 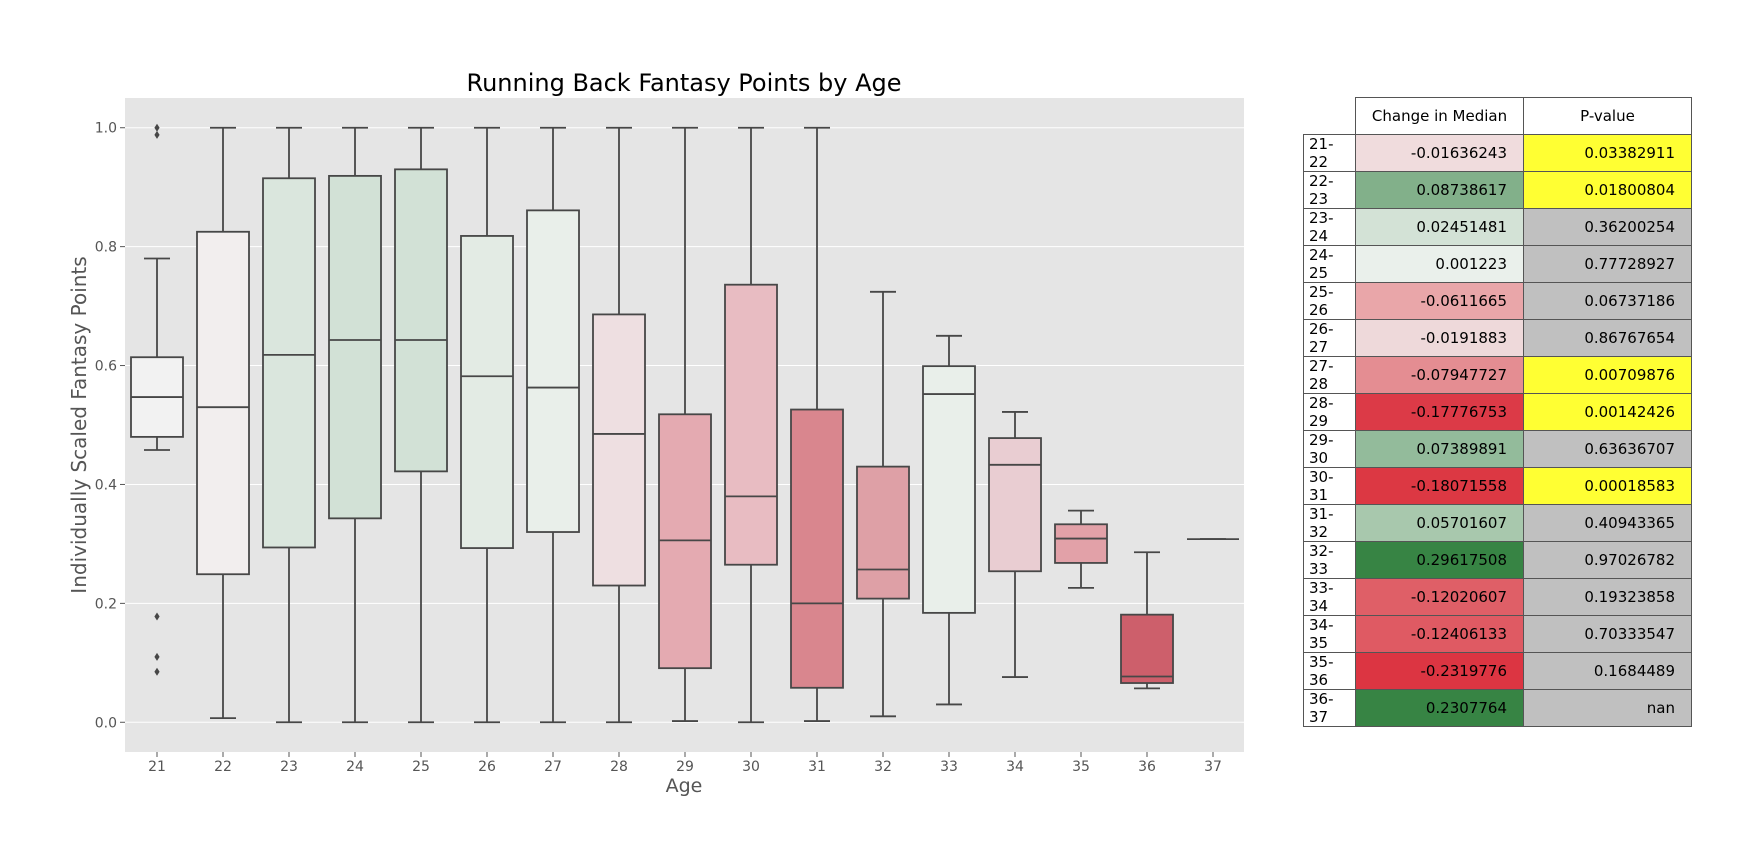 I want to click on table-row: 34-35 -0.12406133 0.70333547, so click(x=1497, y=634).